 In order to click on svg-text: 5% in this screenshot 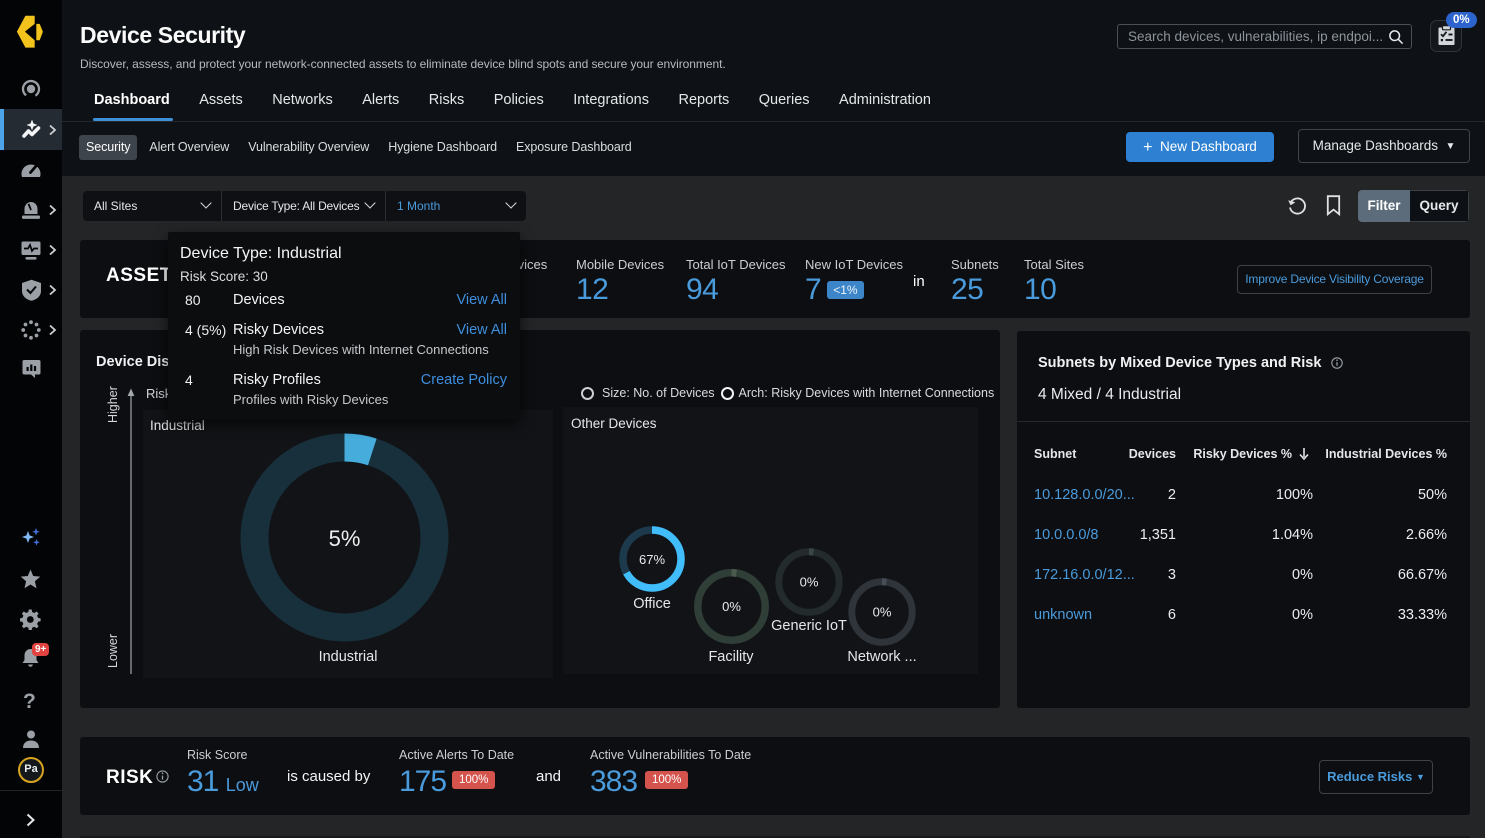, I will do `click(345, 538)`.